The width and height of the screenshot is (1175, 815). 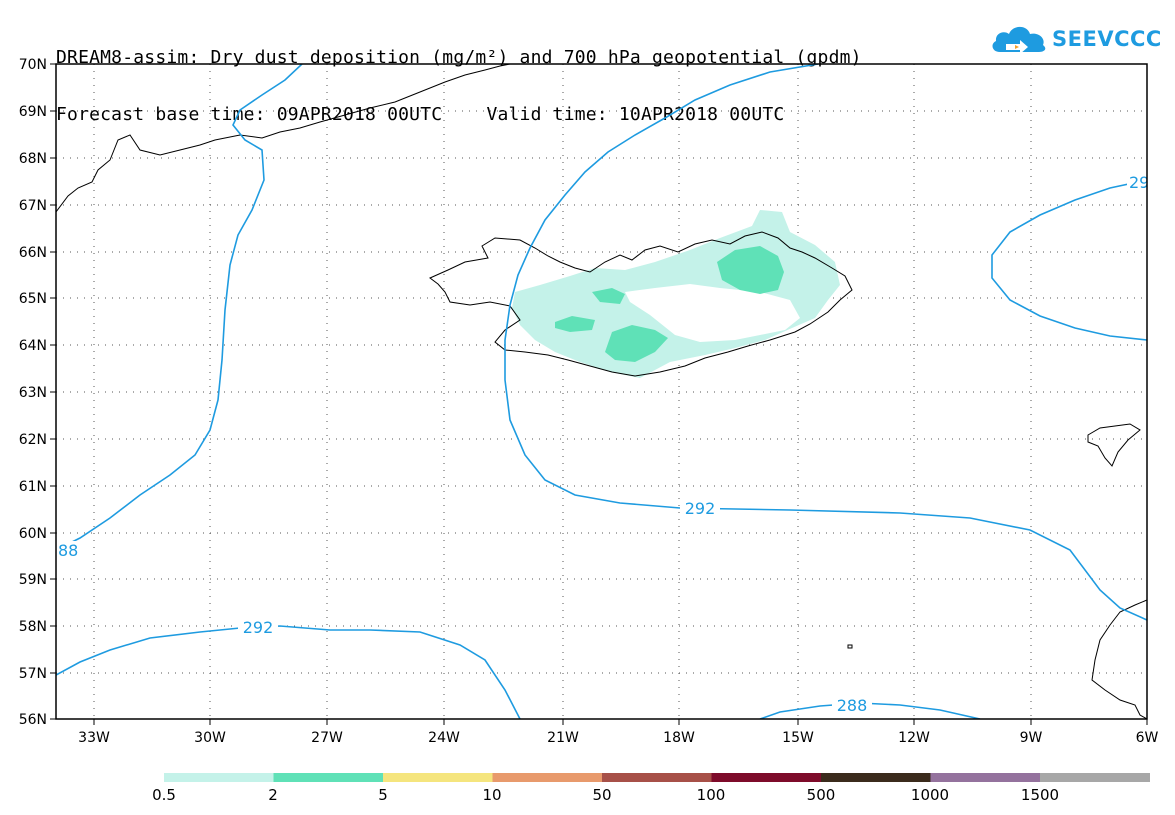 I want to click on dust-deposition-shading, so click(x=676, y=294).